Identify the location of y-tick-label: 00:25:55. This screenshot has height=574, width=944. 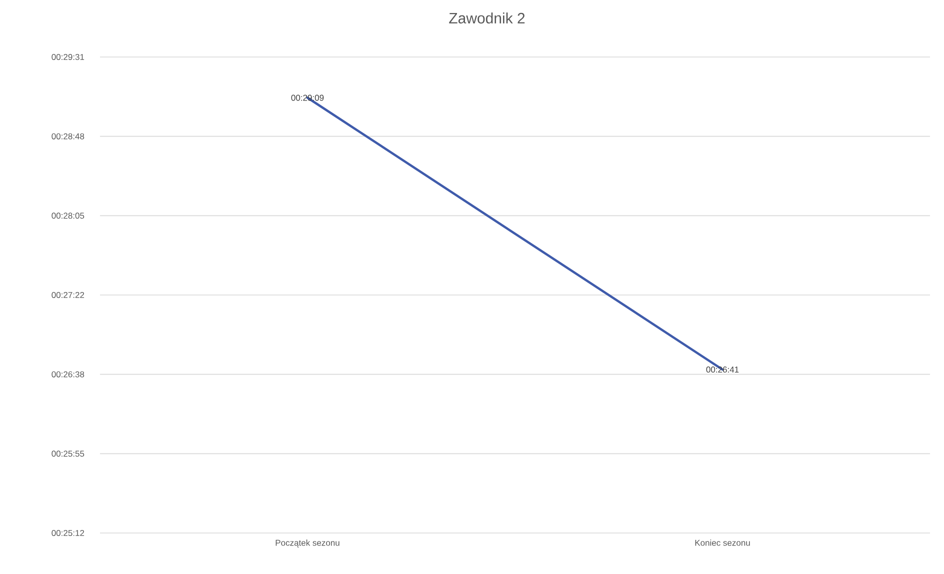
(68, 453).